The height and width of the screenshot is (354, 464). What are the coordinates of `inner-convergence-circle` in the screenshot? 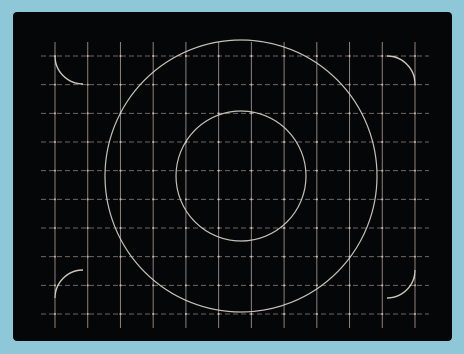 It's located at (241, 176).